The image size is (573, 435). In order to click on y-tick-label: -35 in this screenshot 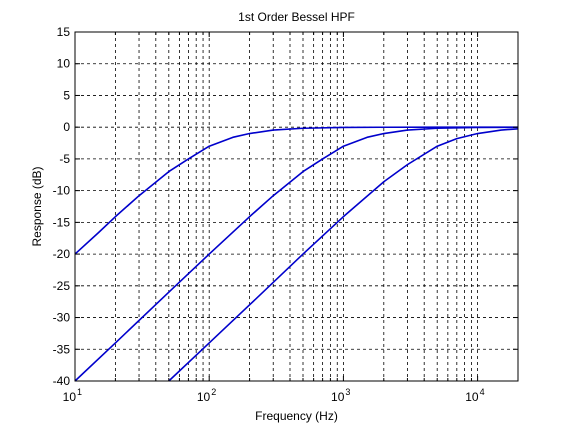, I will do `click(62, 349)`.